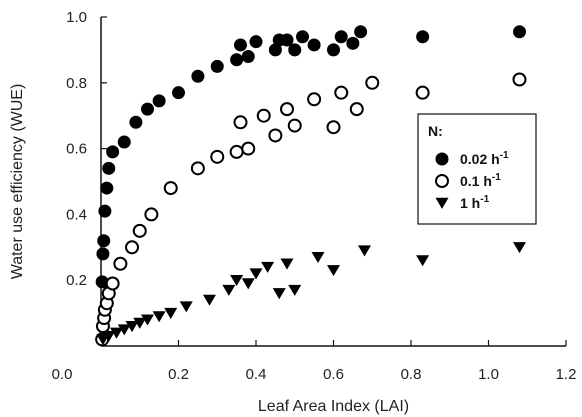  Describe the element at coordinates (435, 131) in the screenshot. I see `legend-title: N:` at that location.